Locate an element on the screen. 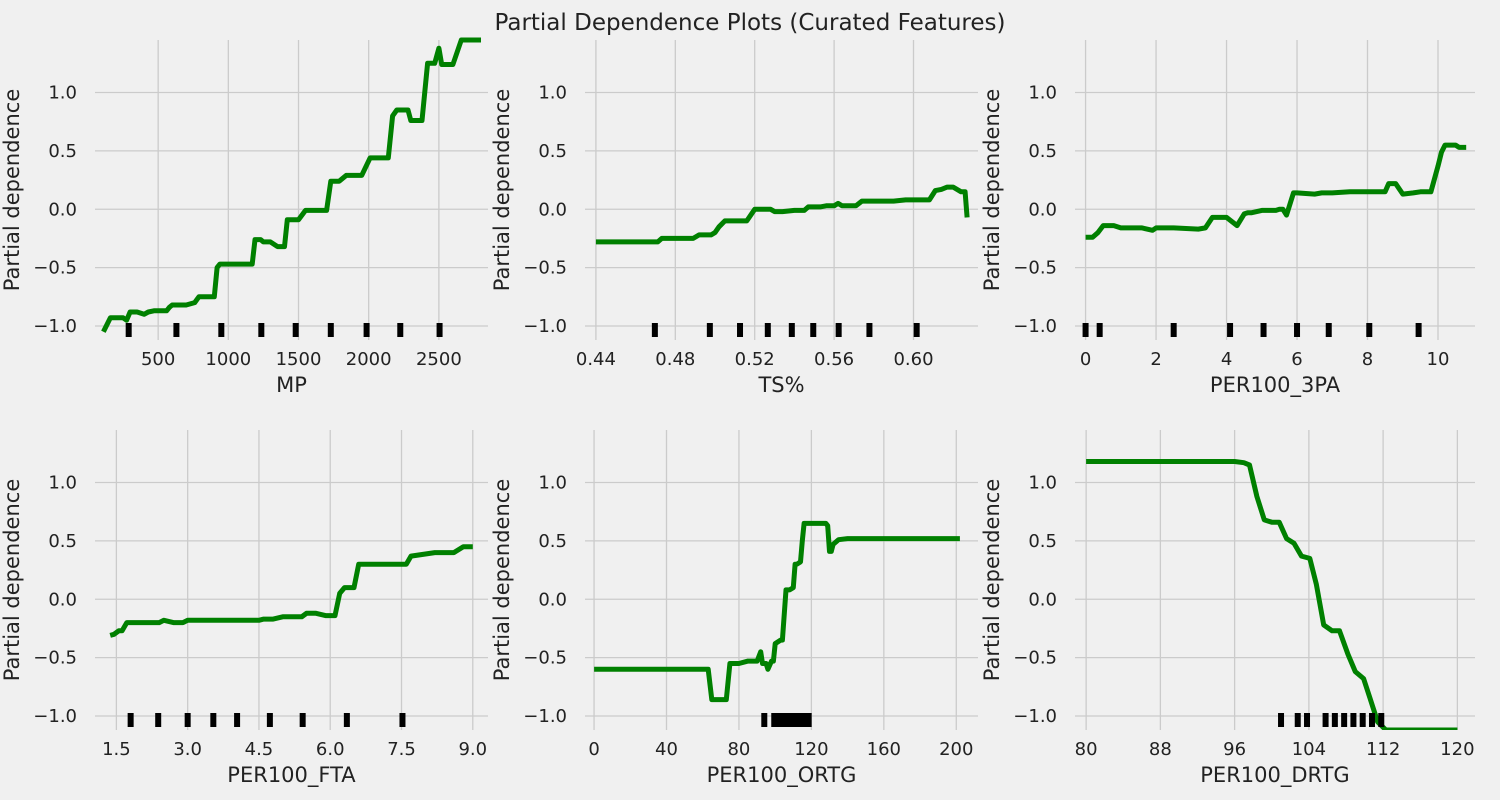 This screenshot has width=1500, height=800. x-tick-label: 6 is located at coordinates (1296, 359).